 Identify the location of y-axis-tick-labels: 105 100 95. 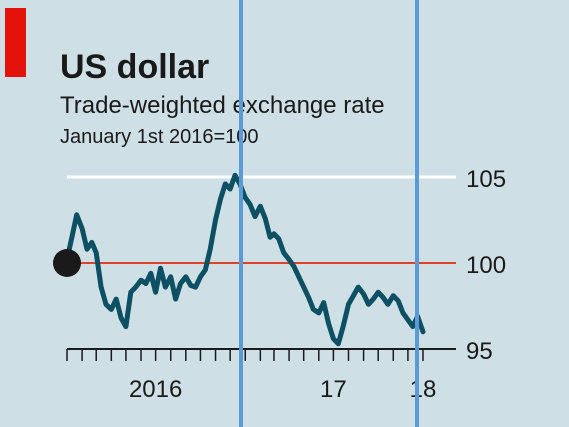
(486, 265).